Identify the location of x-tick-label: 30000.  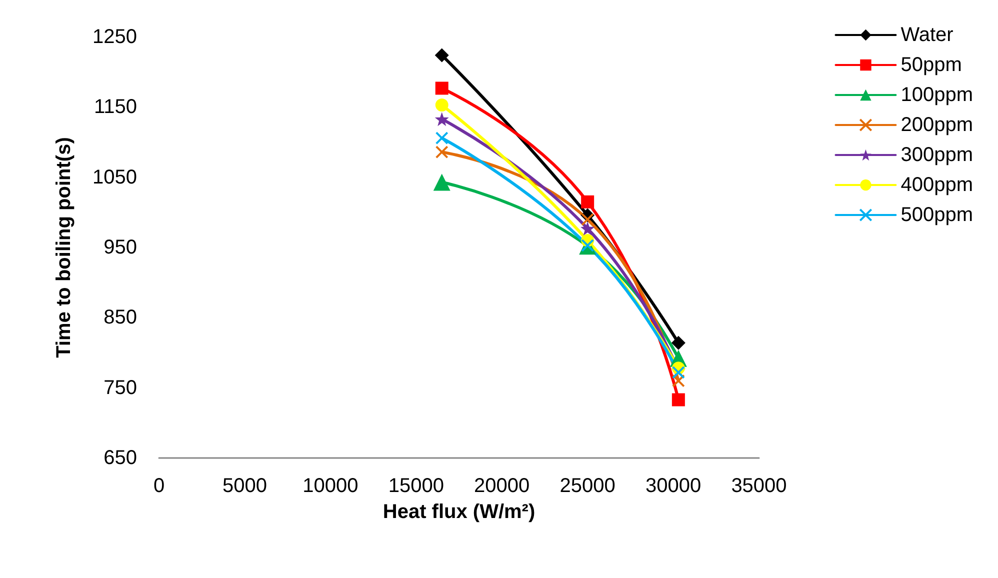
(673, 486).